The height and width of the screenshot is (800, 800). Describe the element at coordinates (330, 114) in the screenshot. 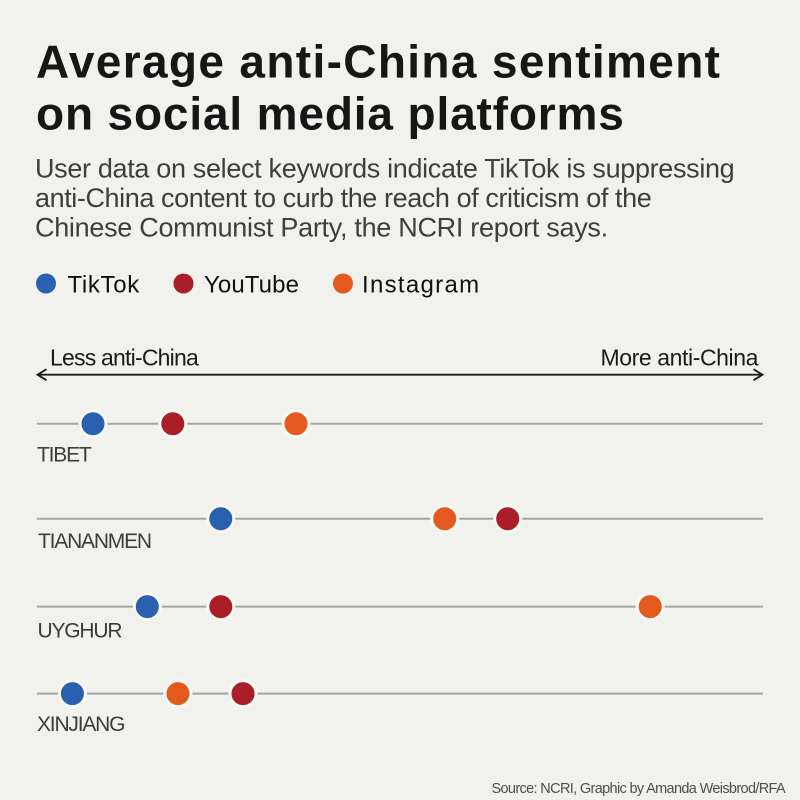

I see `svg-text: on social media platforms` at that location.